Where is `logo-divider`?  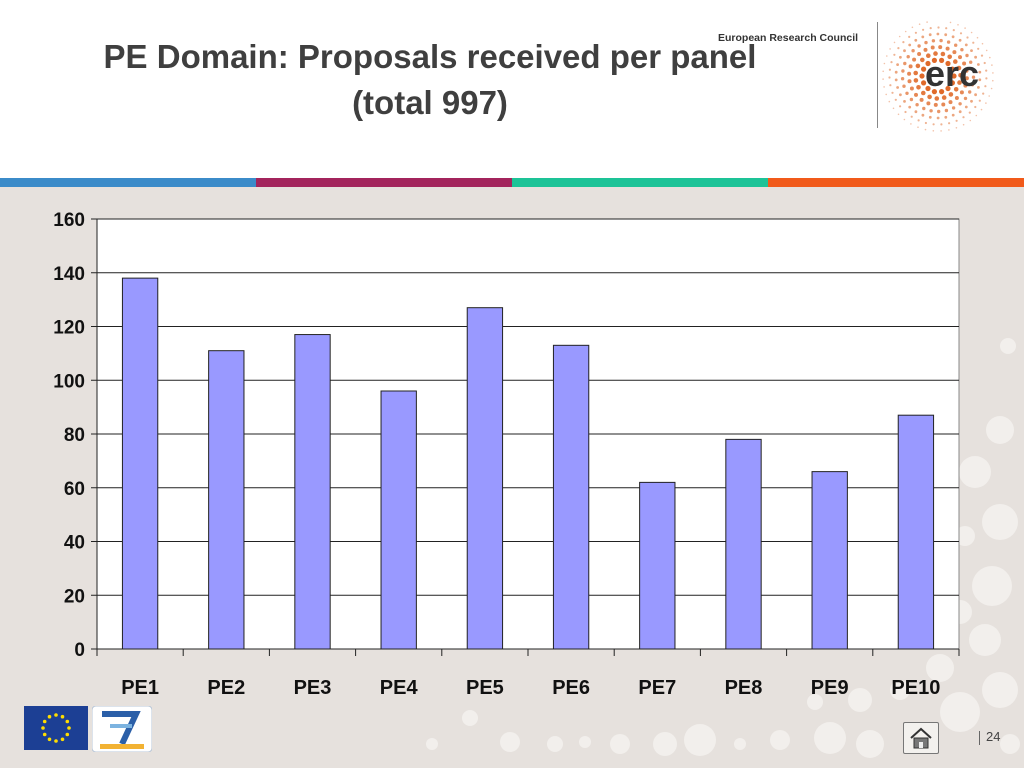 logo-divider is located at coordinates (877, 75).